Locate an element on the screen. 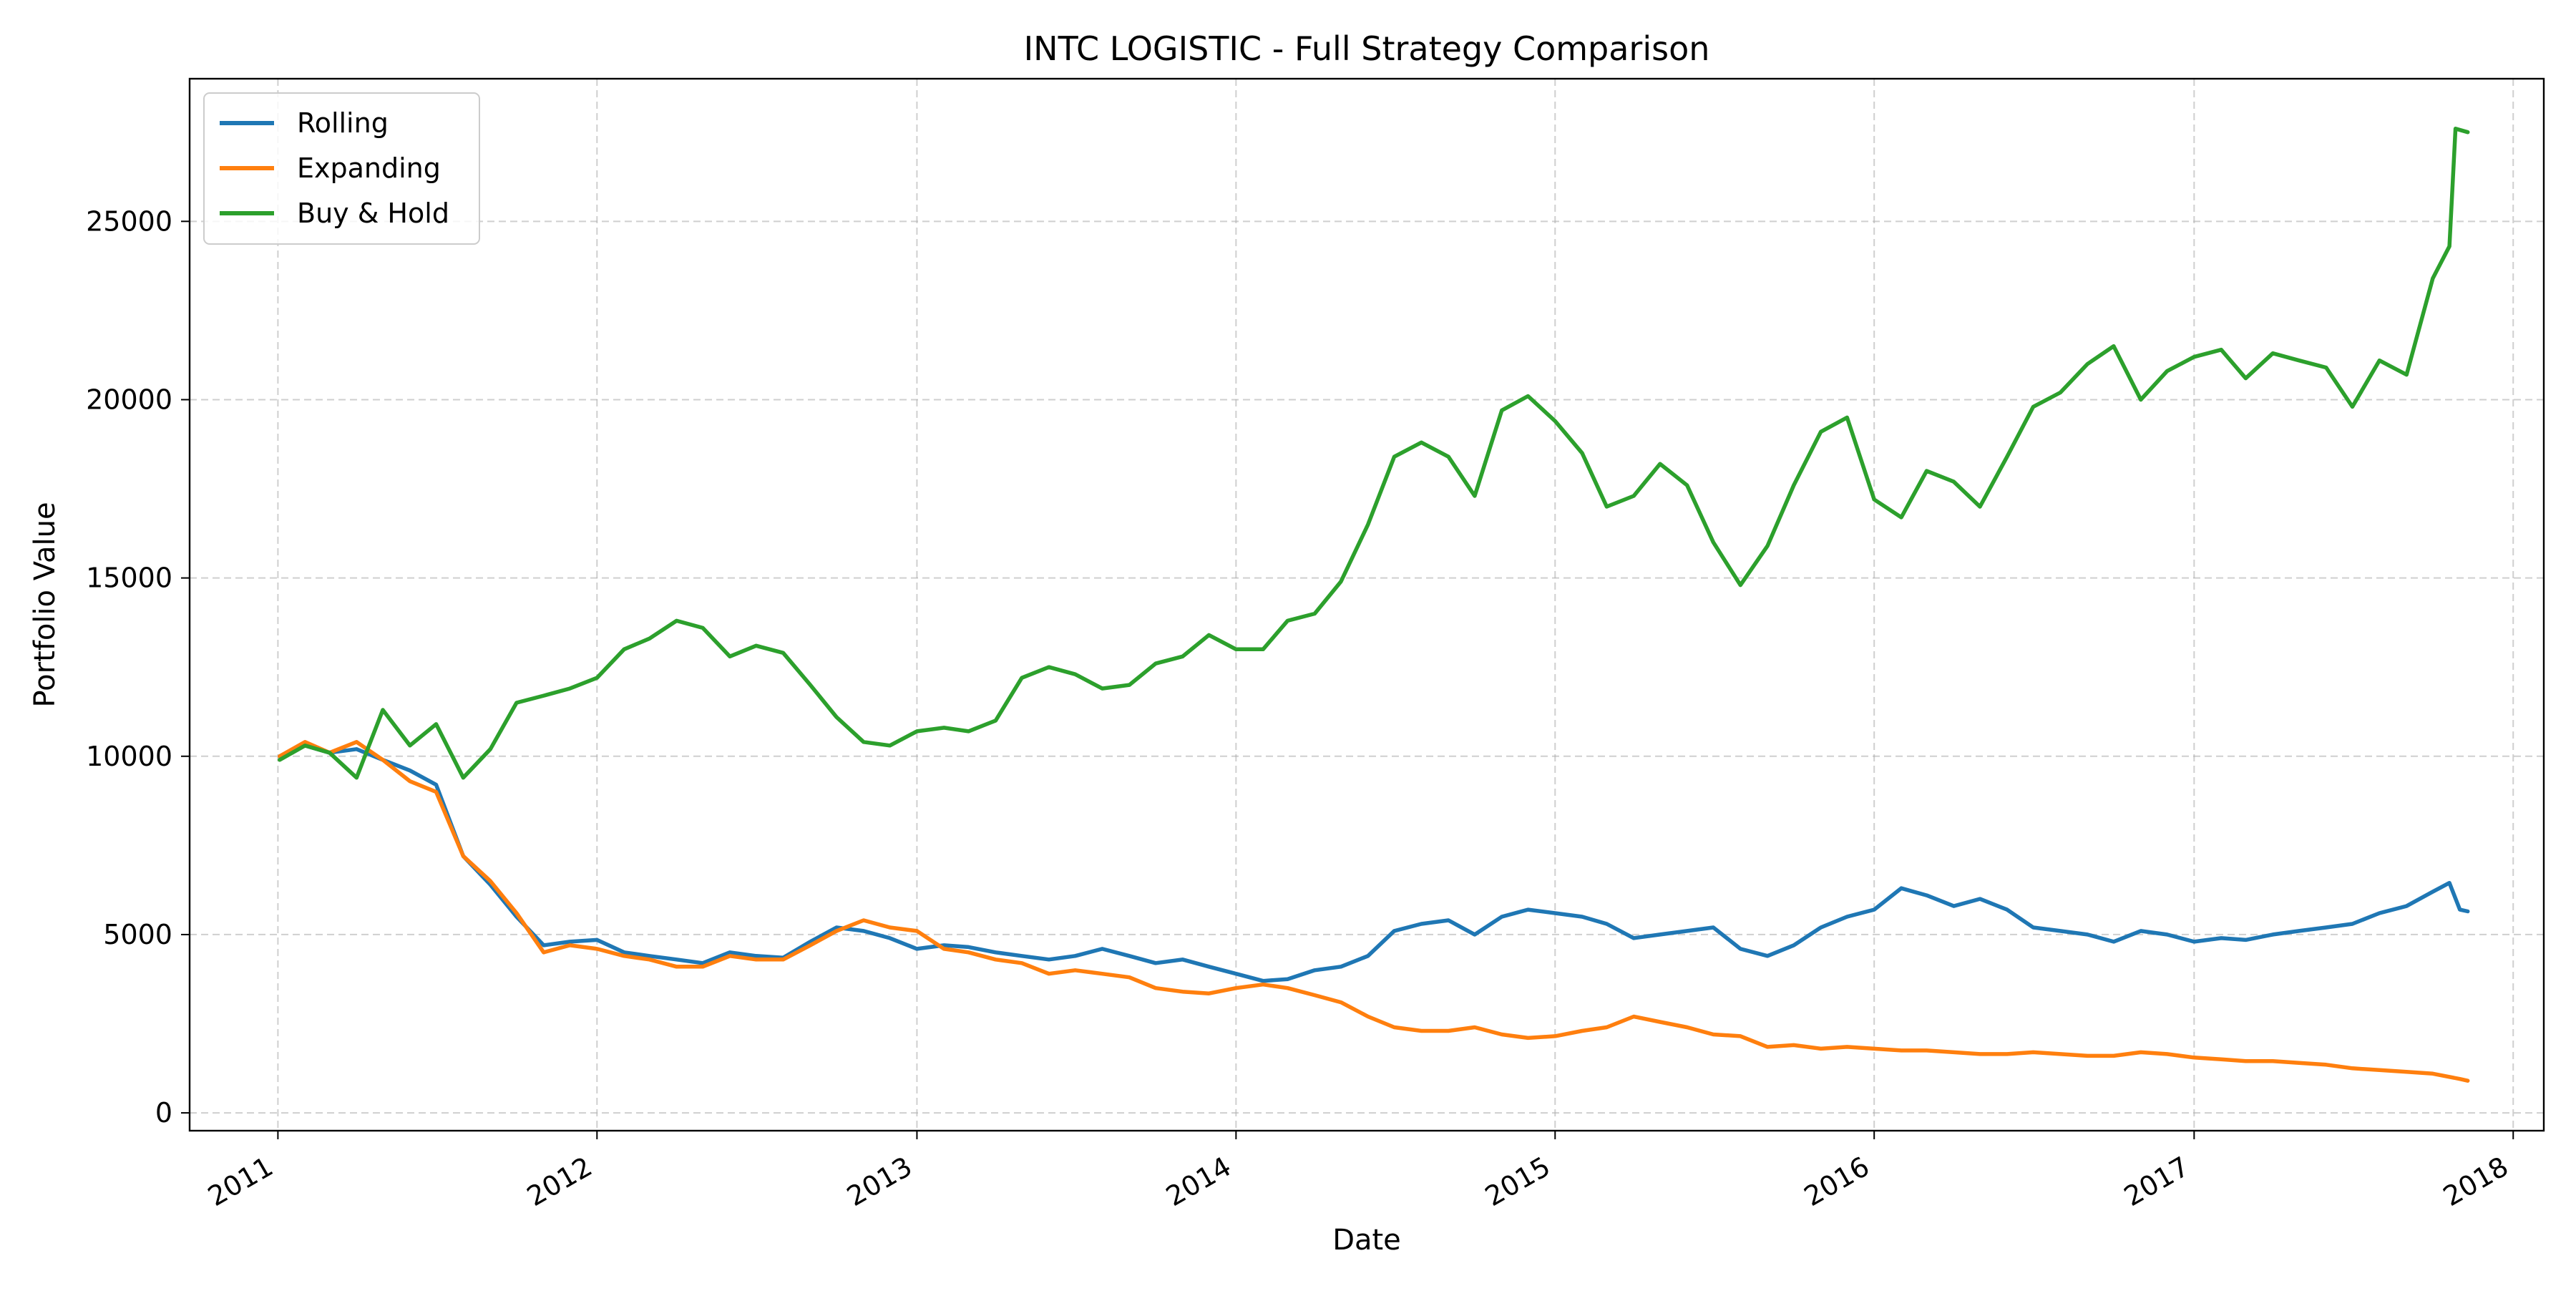  legend-box is located at coordinates (341, 168).